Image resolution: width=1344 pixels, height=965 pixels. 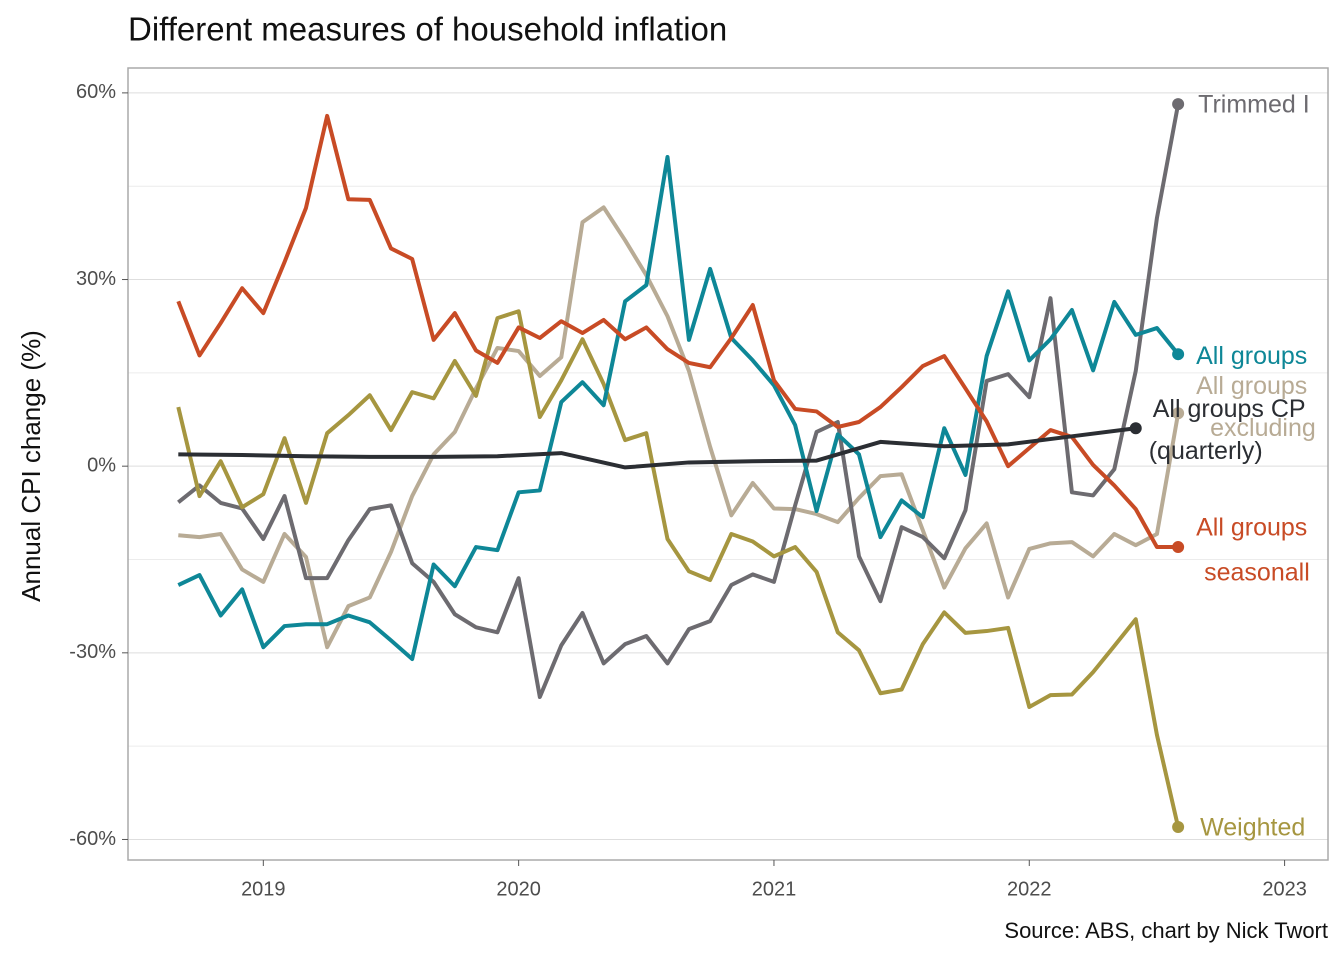 I want to click on series-label: excluding, so click(x=1263, y=428).